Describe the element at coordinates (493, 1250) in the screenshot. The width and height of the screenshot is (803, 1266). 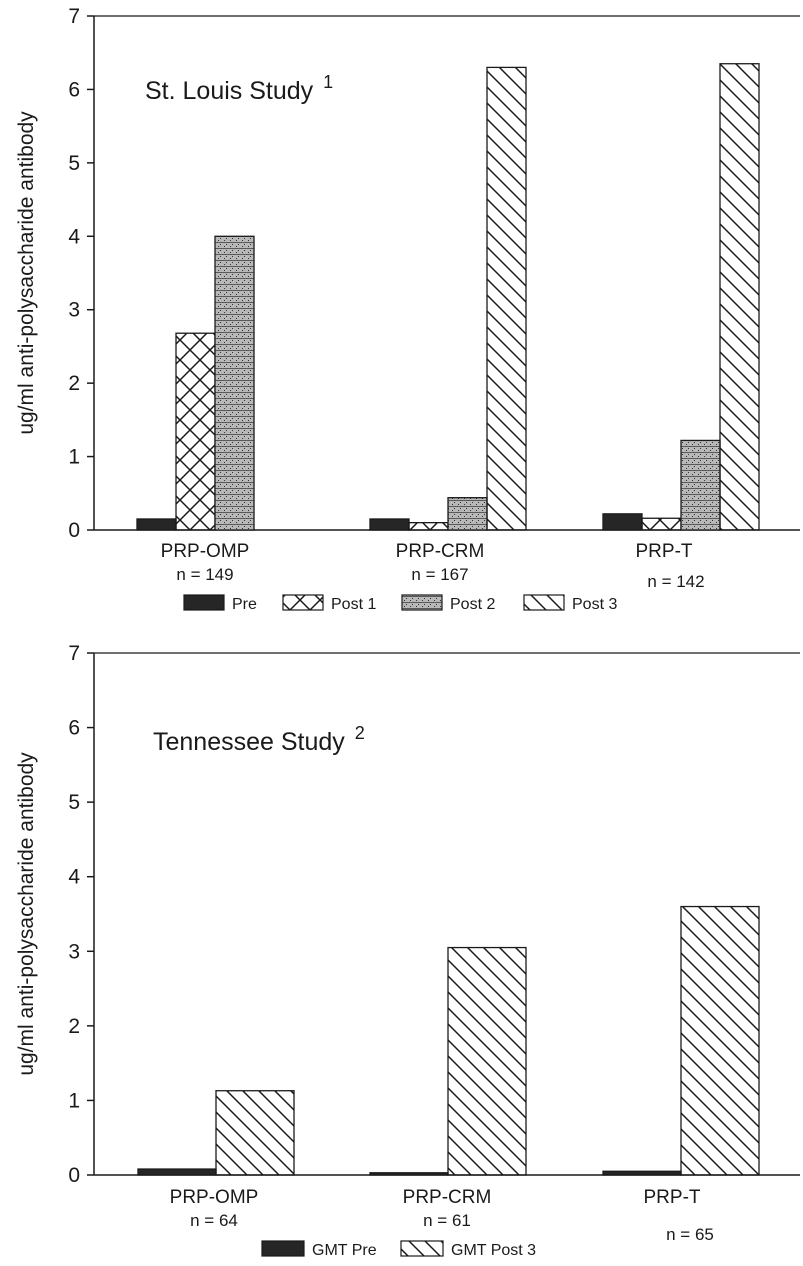
I see `legend-label: GMT Post 3` at that location.